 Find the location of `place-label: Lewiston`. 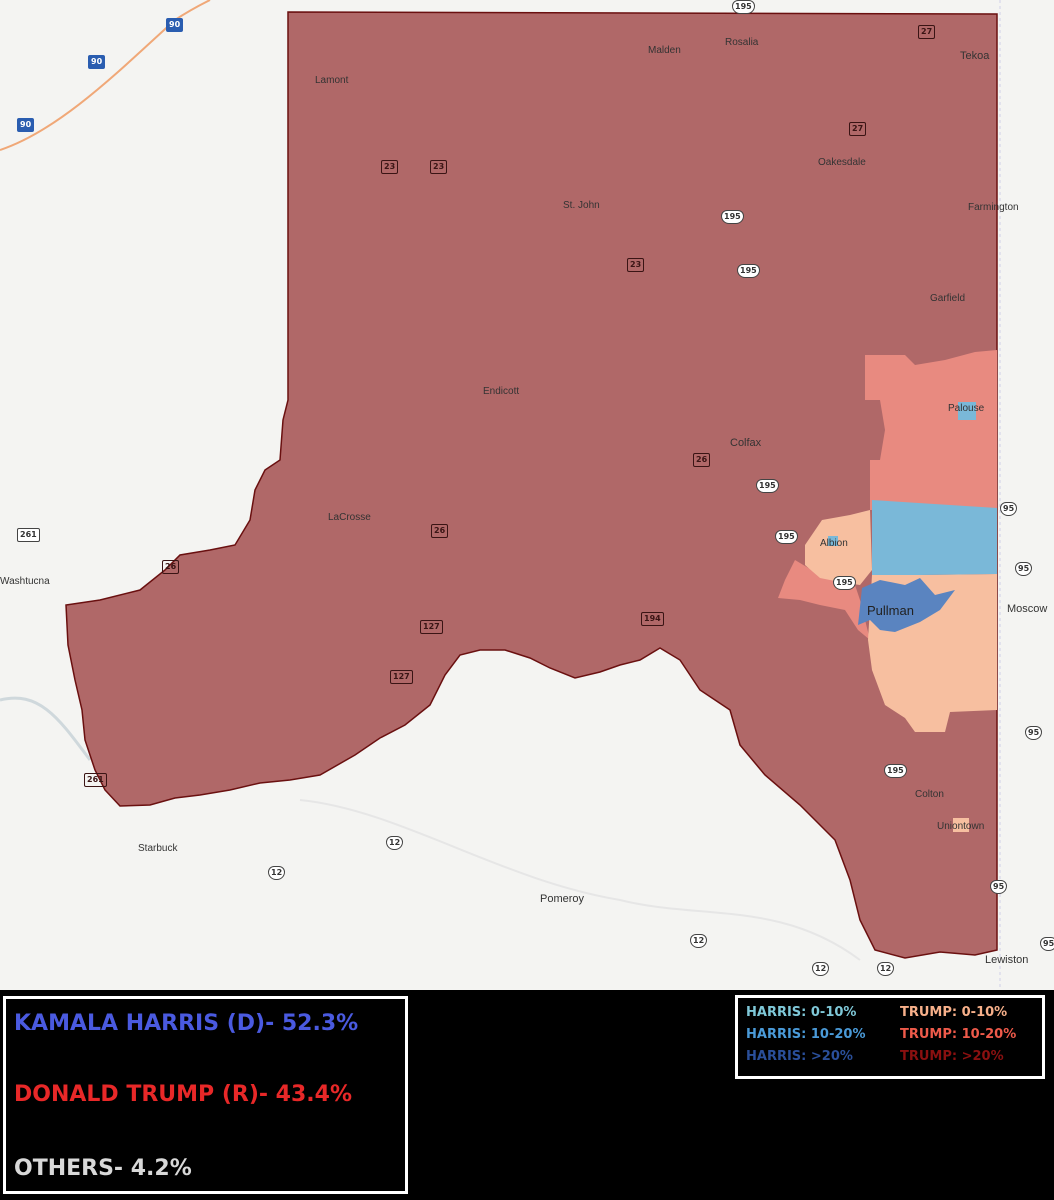

place-label: Lewiston is located at coordinates (1007, 960).